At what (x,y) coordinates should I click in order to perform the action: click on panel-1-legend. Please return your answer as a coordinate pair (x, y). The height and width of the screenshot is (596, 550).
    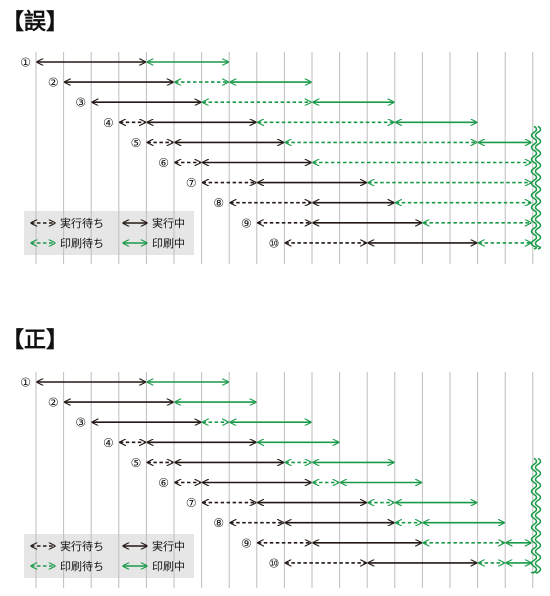
    Looking at the image, I should click on (109, 233).